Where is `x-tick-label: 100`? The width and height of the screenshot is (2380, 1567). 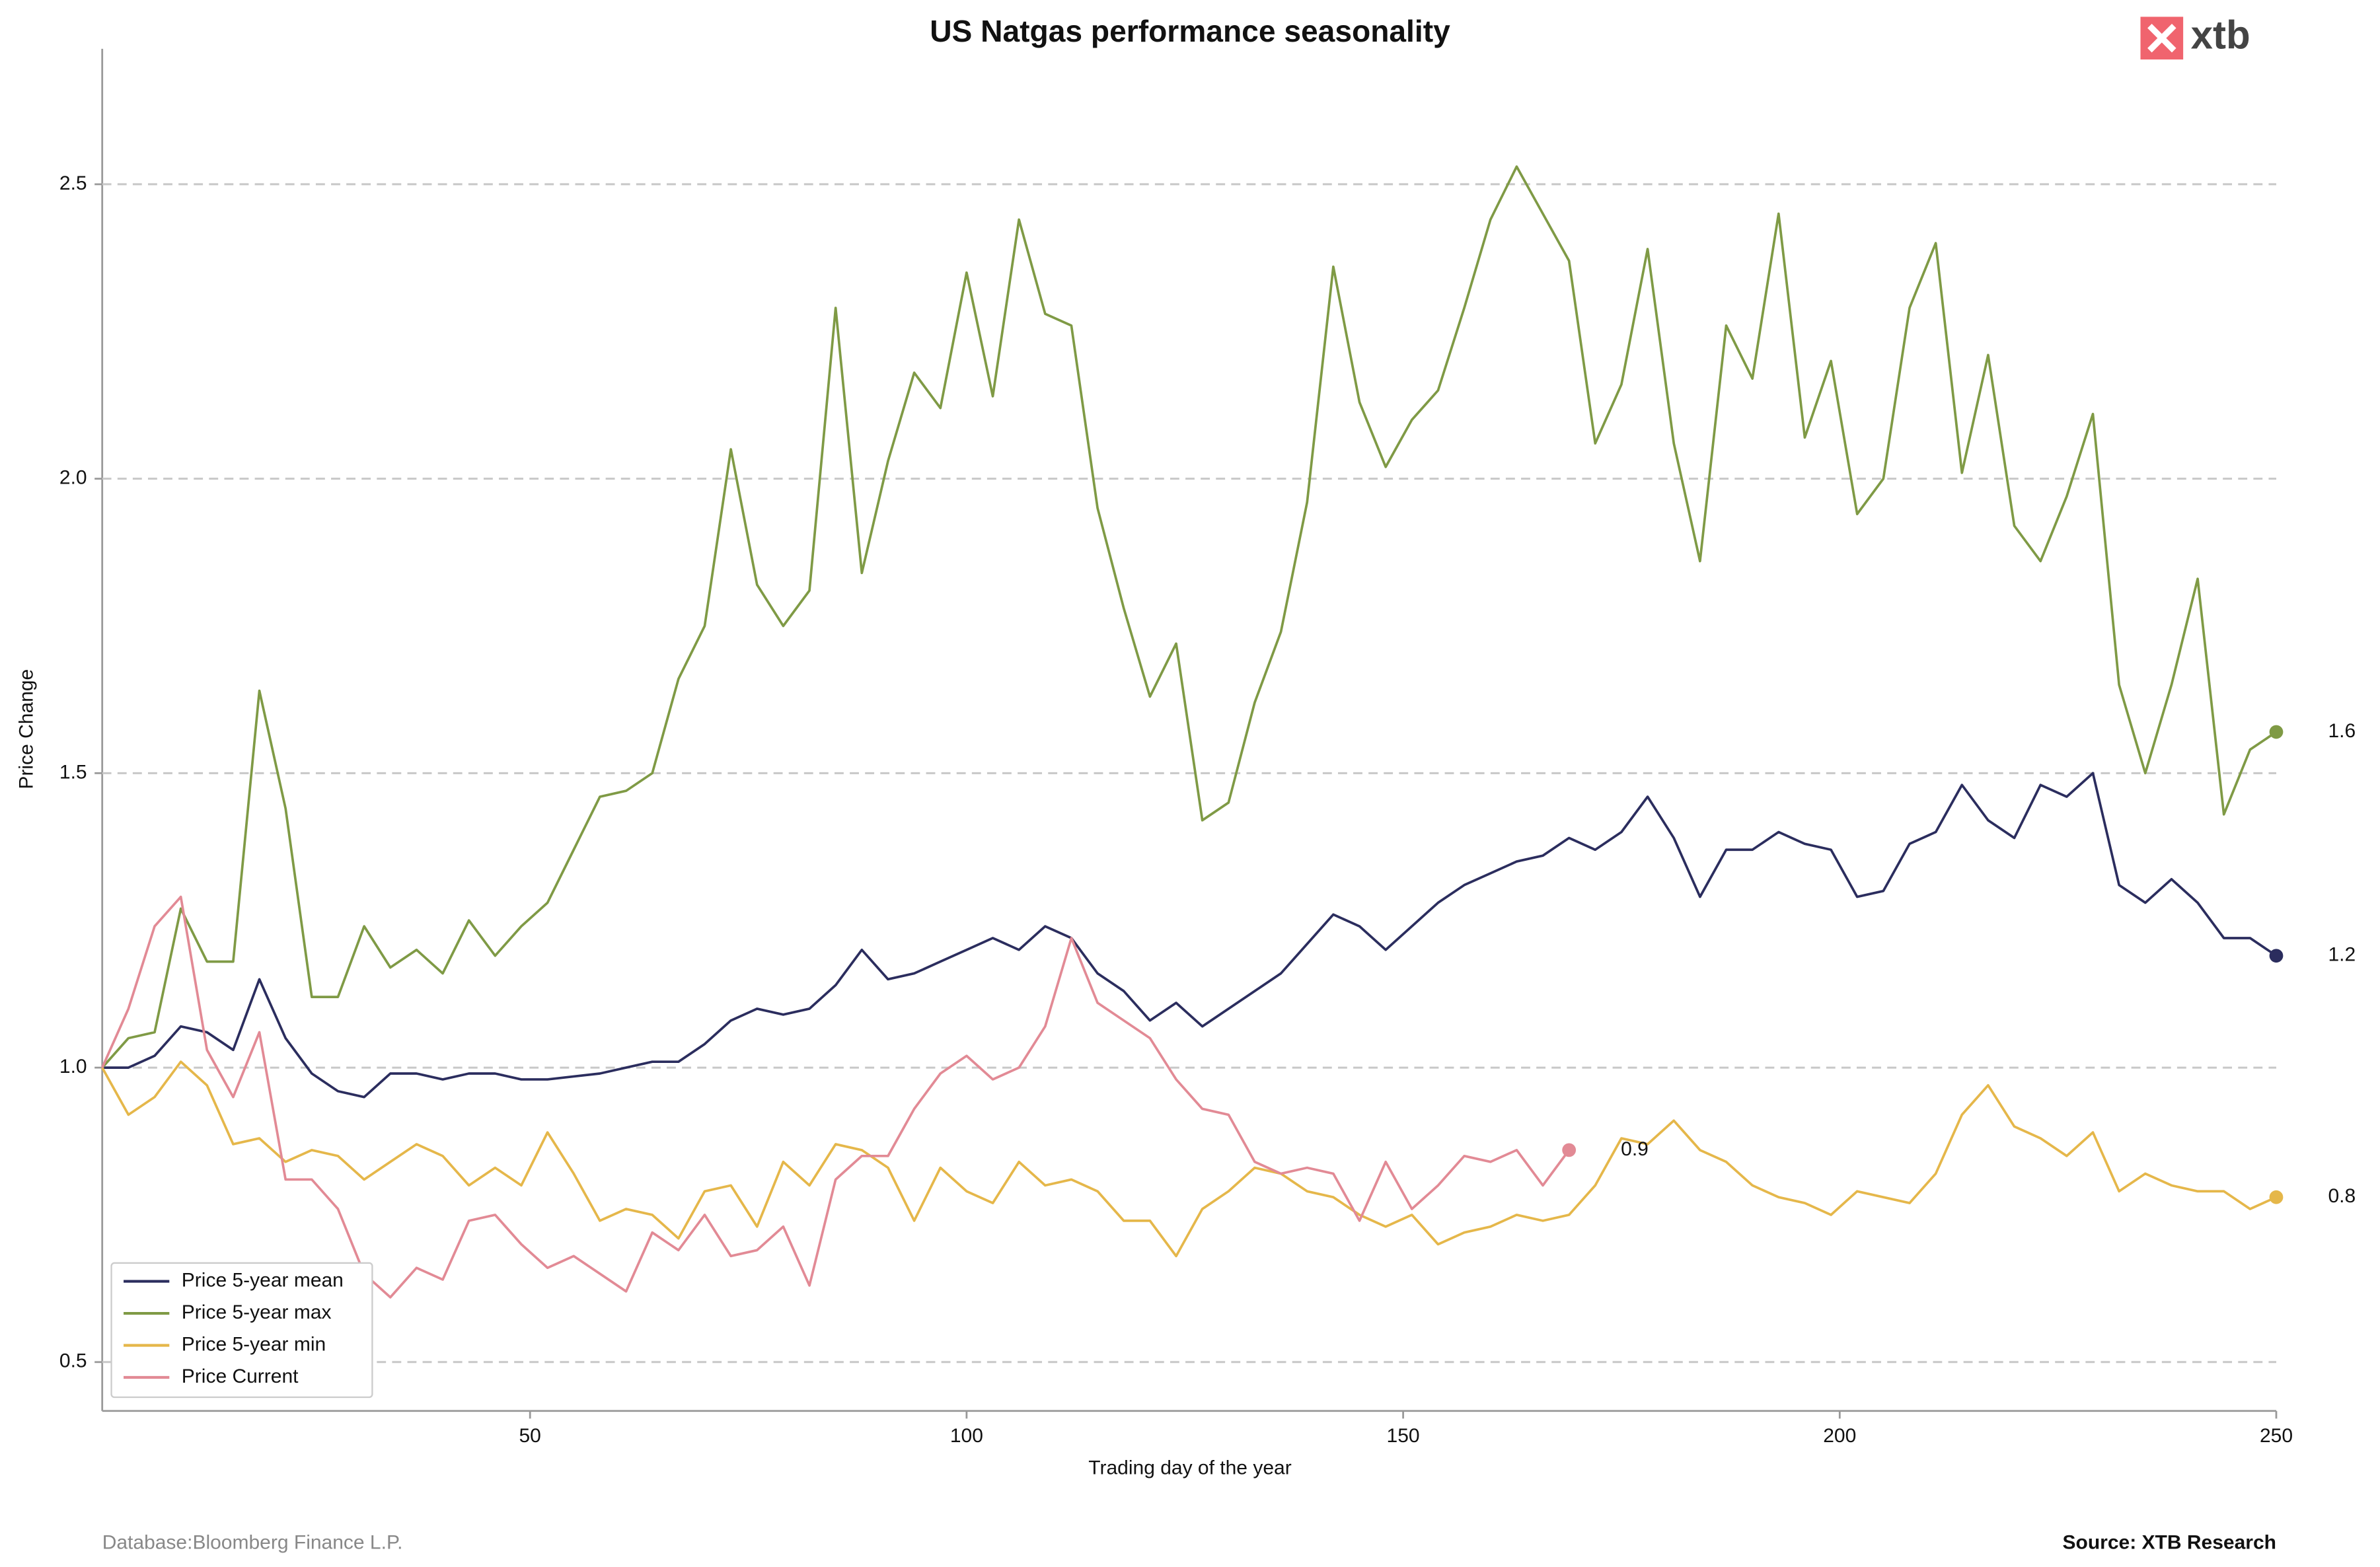 x-tick-label: 100 is located at coordinates (966, 1436).